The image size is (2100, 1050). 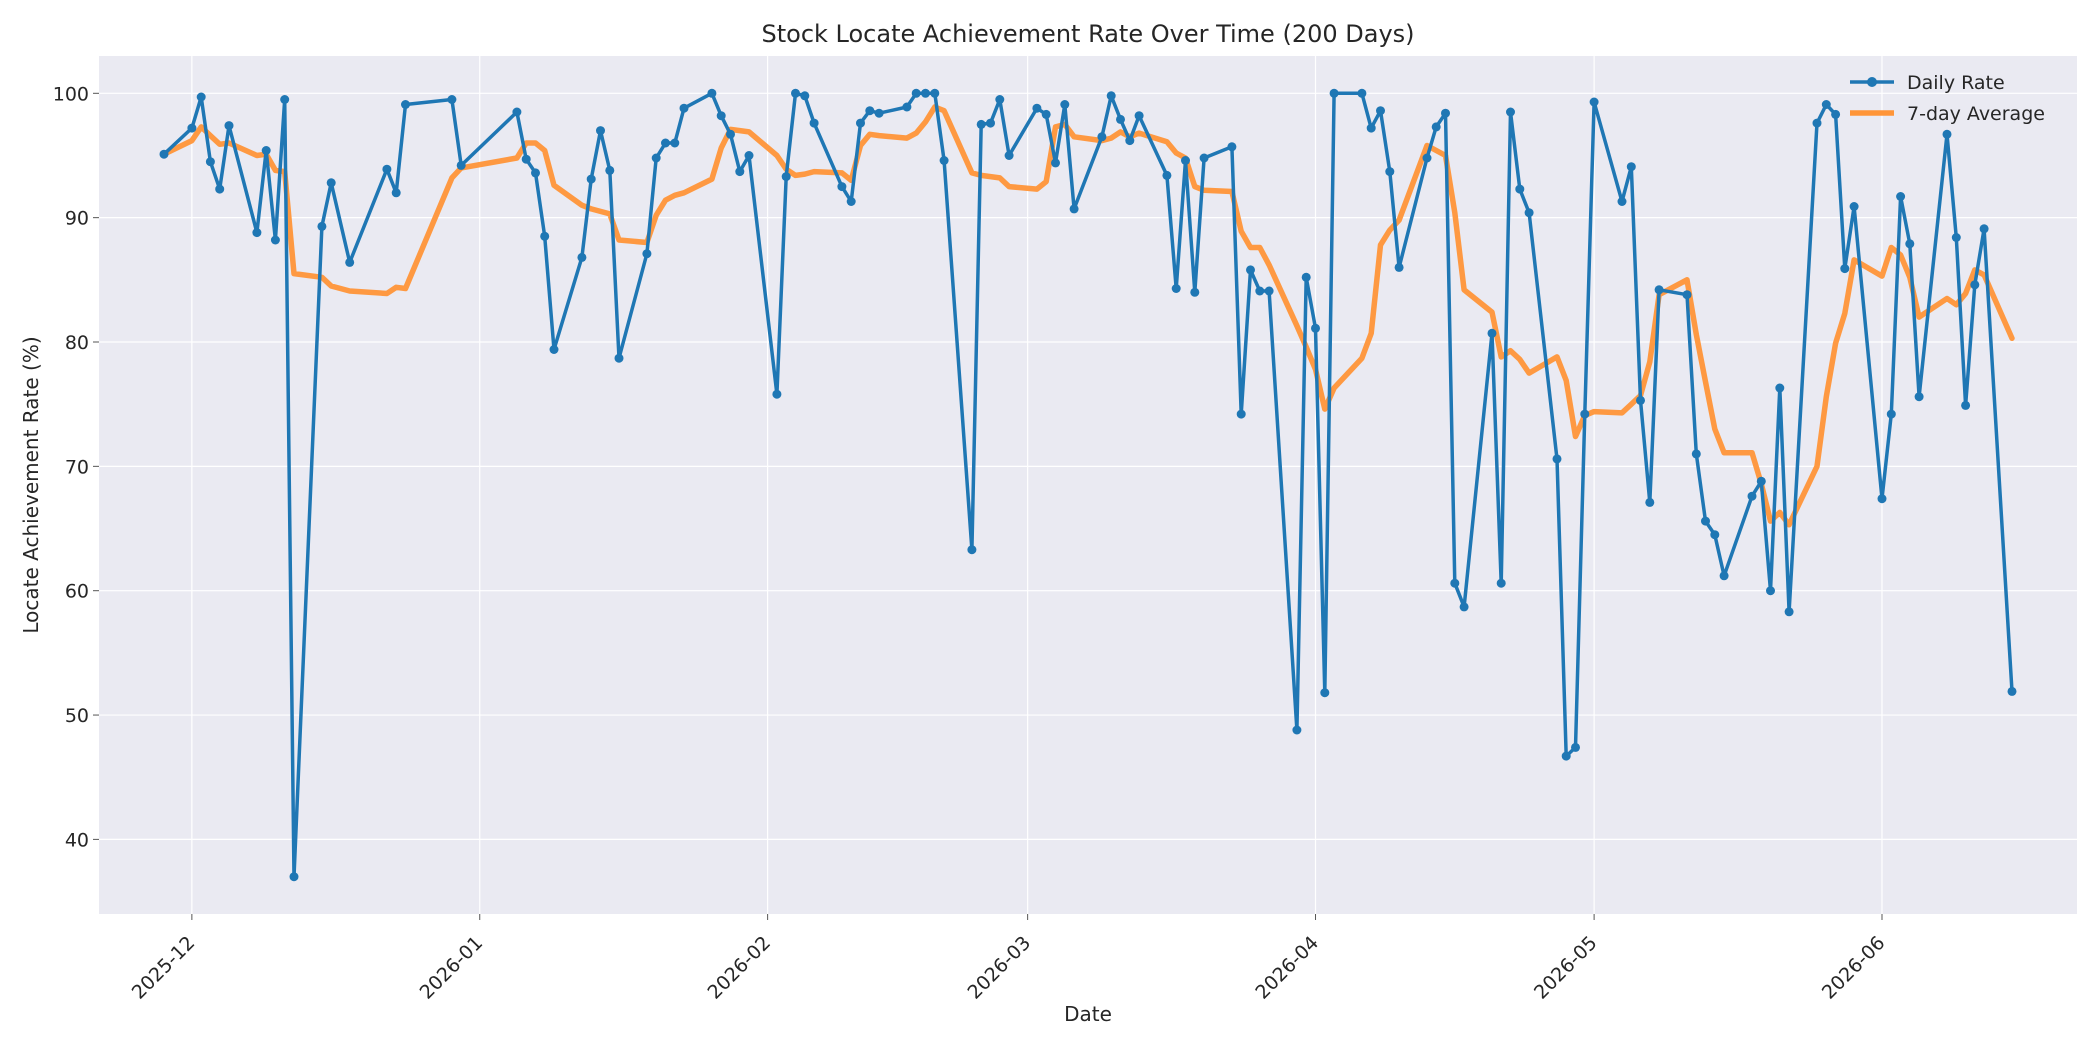 I want to click on legend-label-daily-rate: Daily Rate, so click(x=1956, y=83).